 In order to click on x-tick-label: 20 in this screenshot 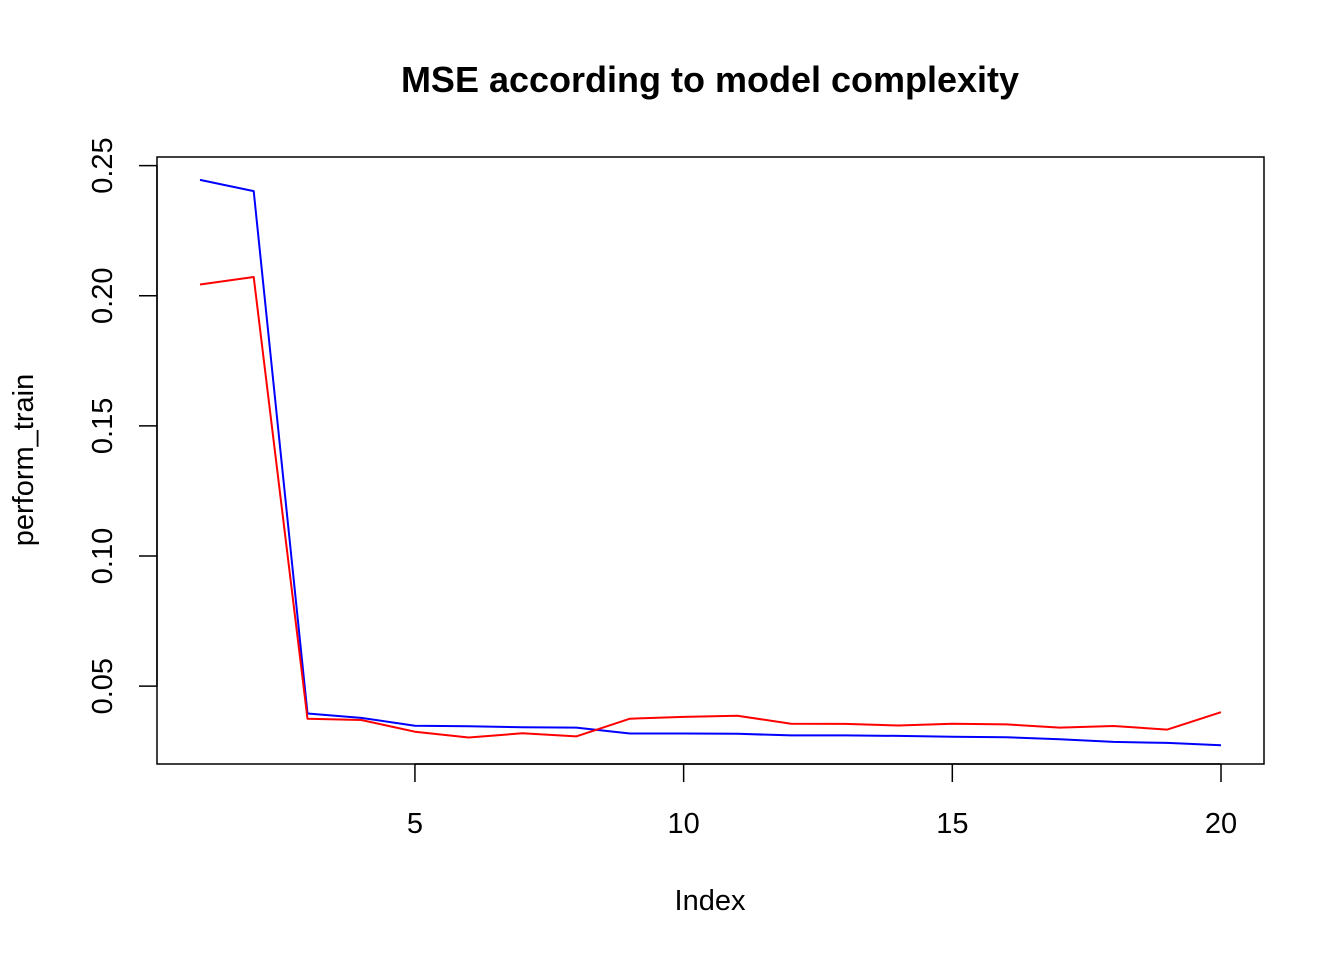, I will do `click(1221, 824)`.